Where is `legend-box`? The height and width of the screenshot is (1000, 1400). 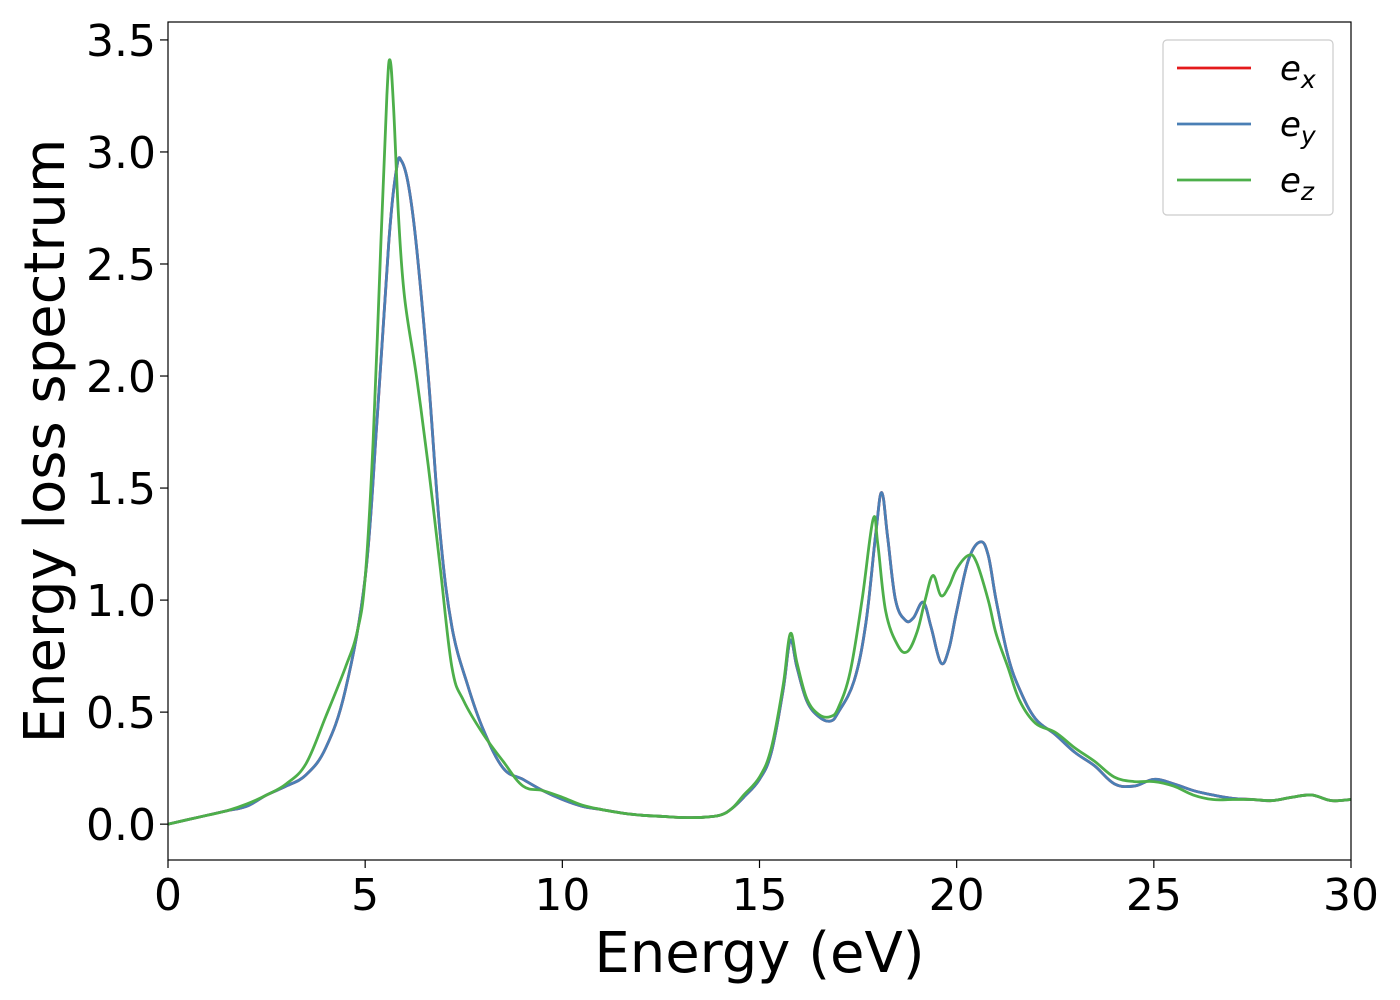 legend-box is located at coordinates (1248, 127).